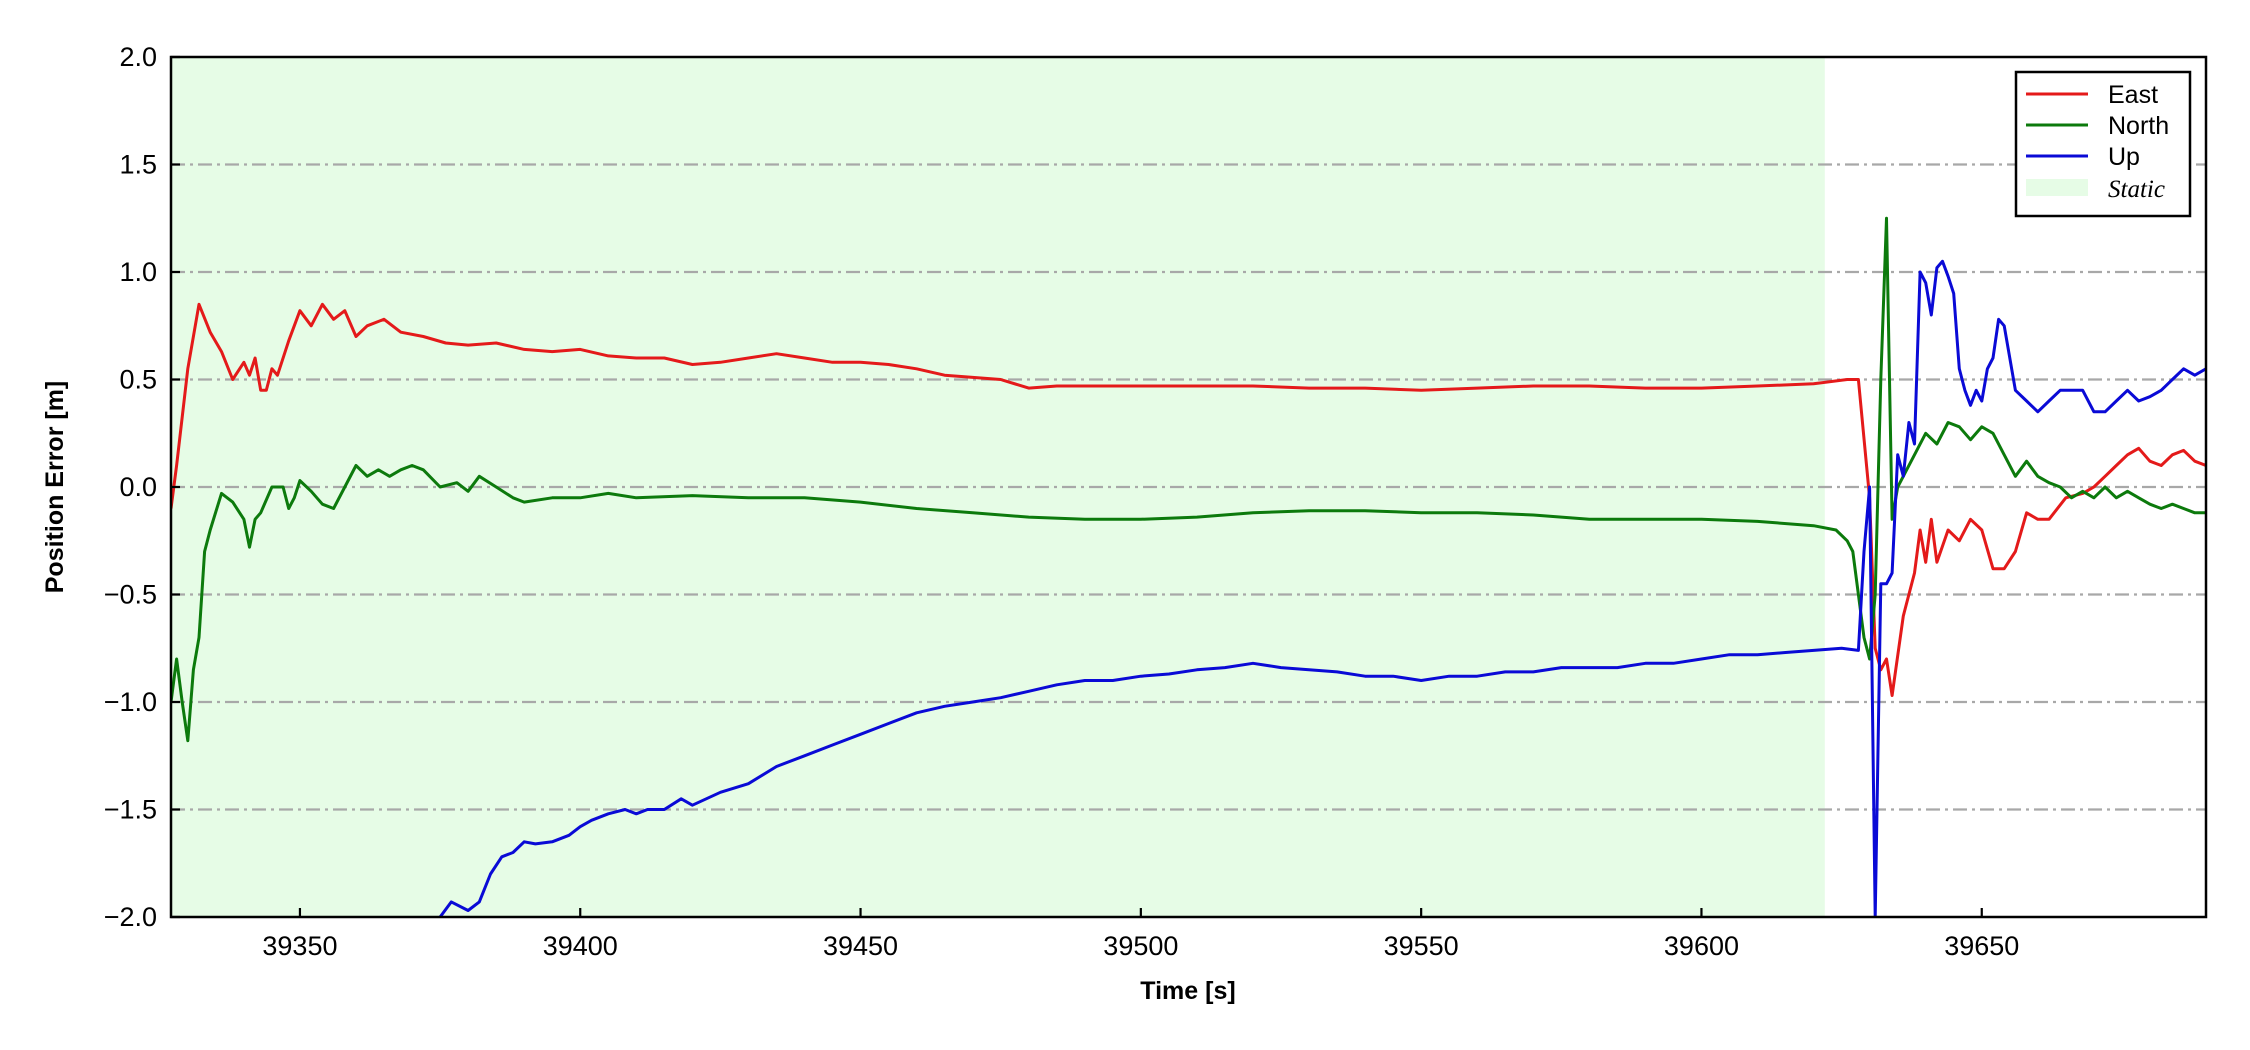  Describe the element at coordinates (138, 272) in the screenshot. I see `y-tick-label: 1.0` at that location.